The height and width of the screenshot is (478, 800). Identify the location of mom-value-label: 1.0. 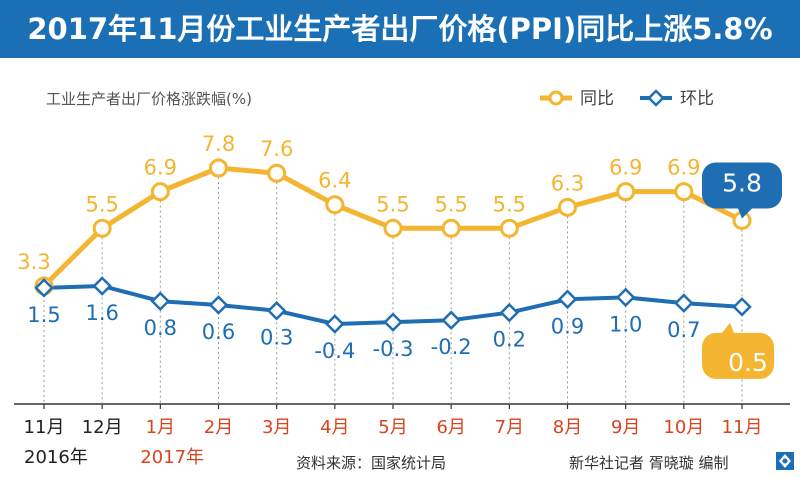
(625, 324).